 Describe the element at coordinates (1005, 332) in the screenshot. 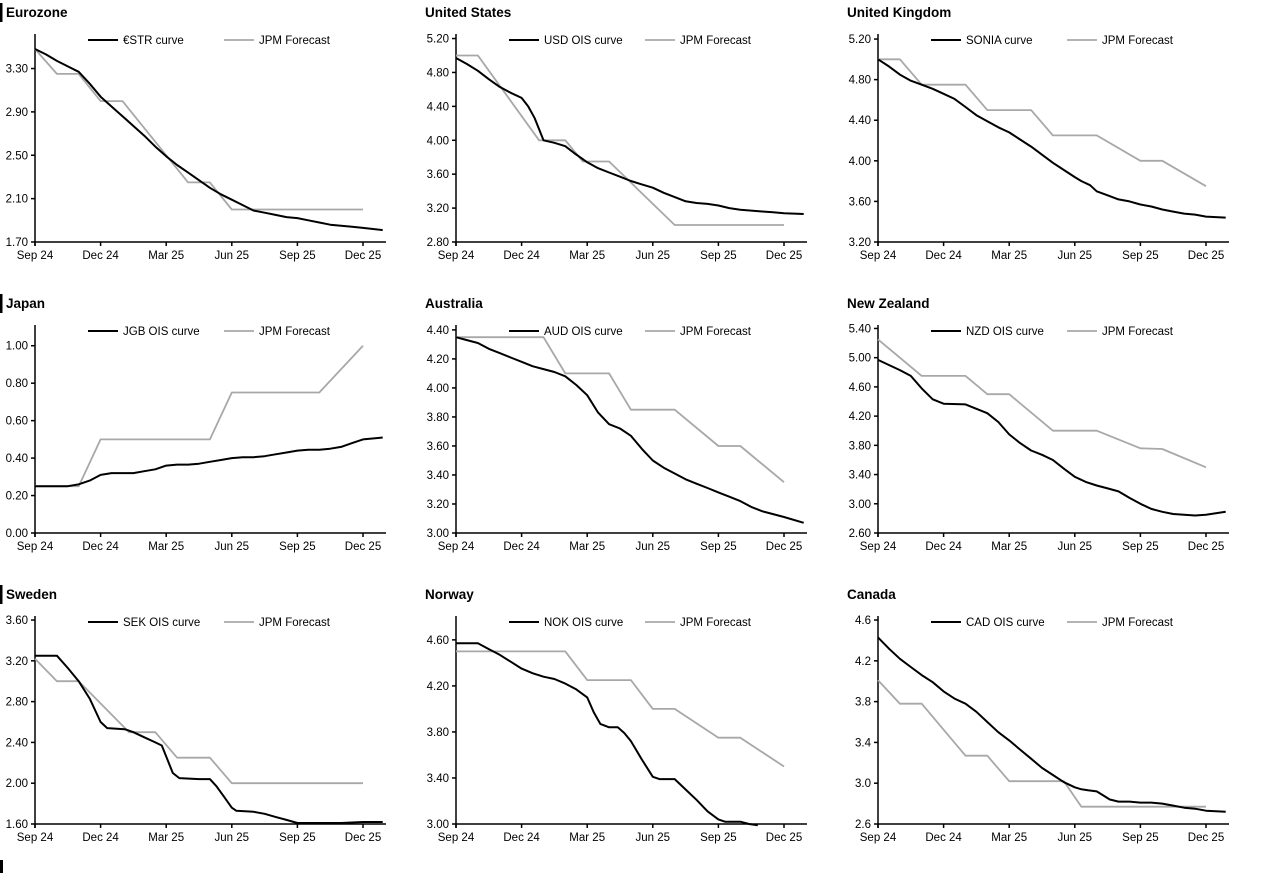

I see `legend-label-ois: NZD OIS curve` at that location.